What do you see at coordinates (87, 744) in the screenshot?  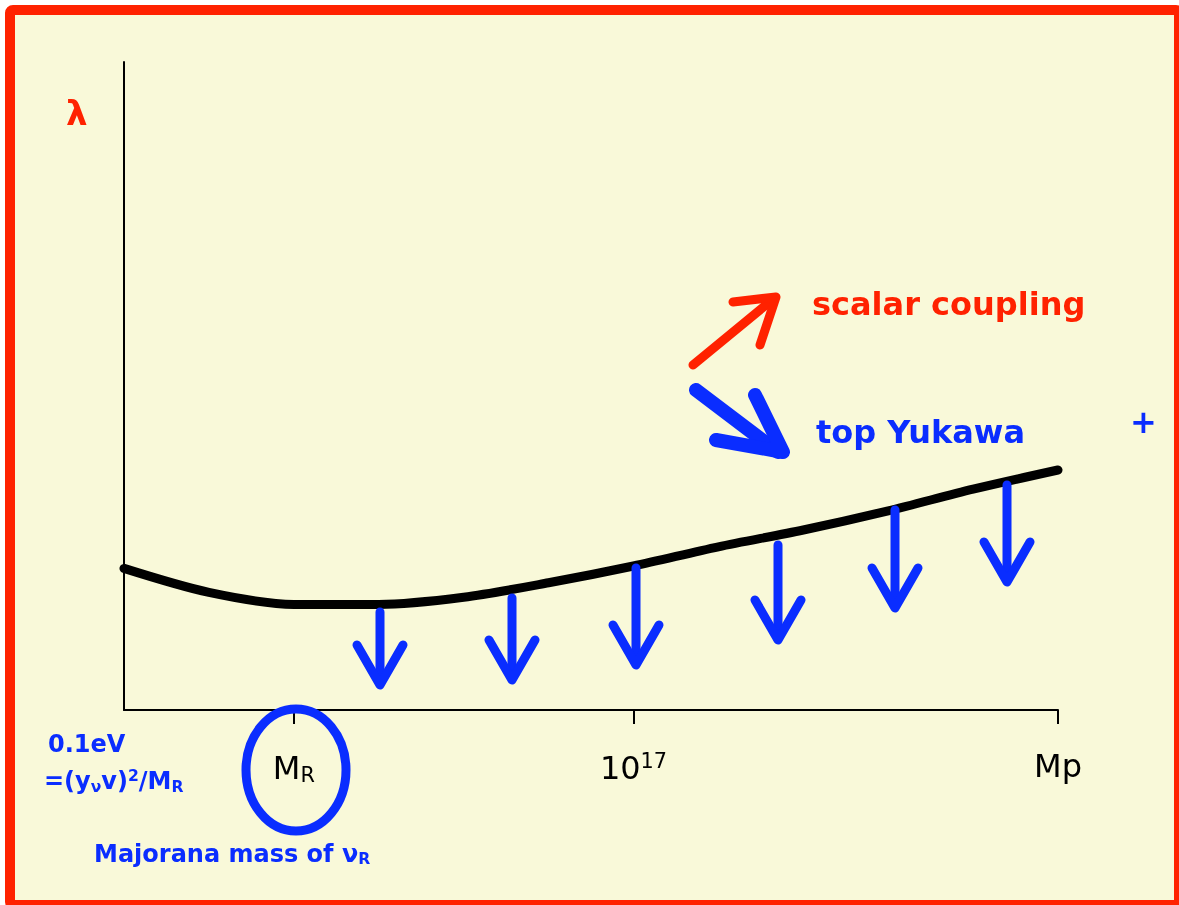 I see `text: 0.1eV` at bounding box center [87, 744].